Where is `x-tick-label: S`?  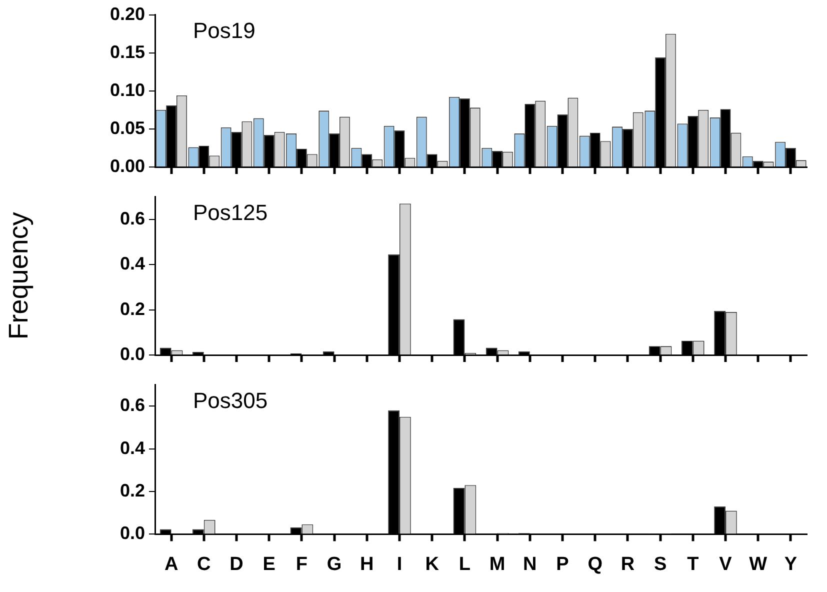 x-tick-label: S is located at coordinates (660, 564).